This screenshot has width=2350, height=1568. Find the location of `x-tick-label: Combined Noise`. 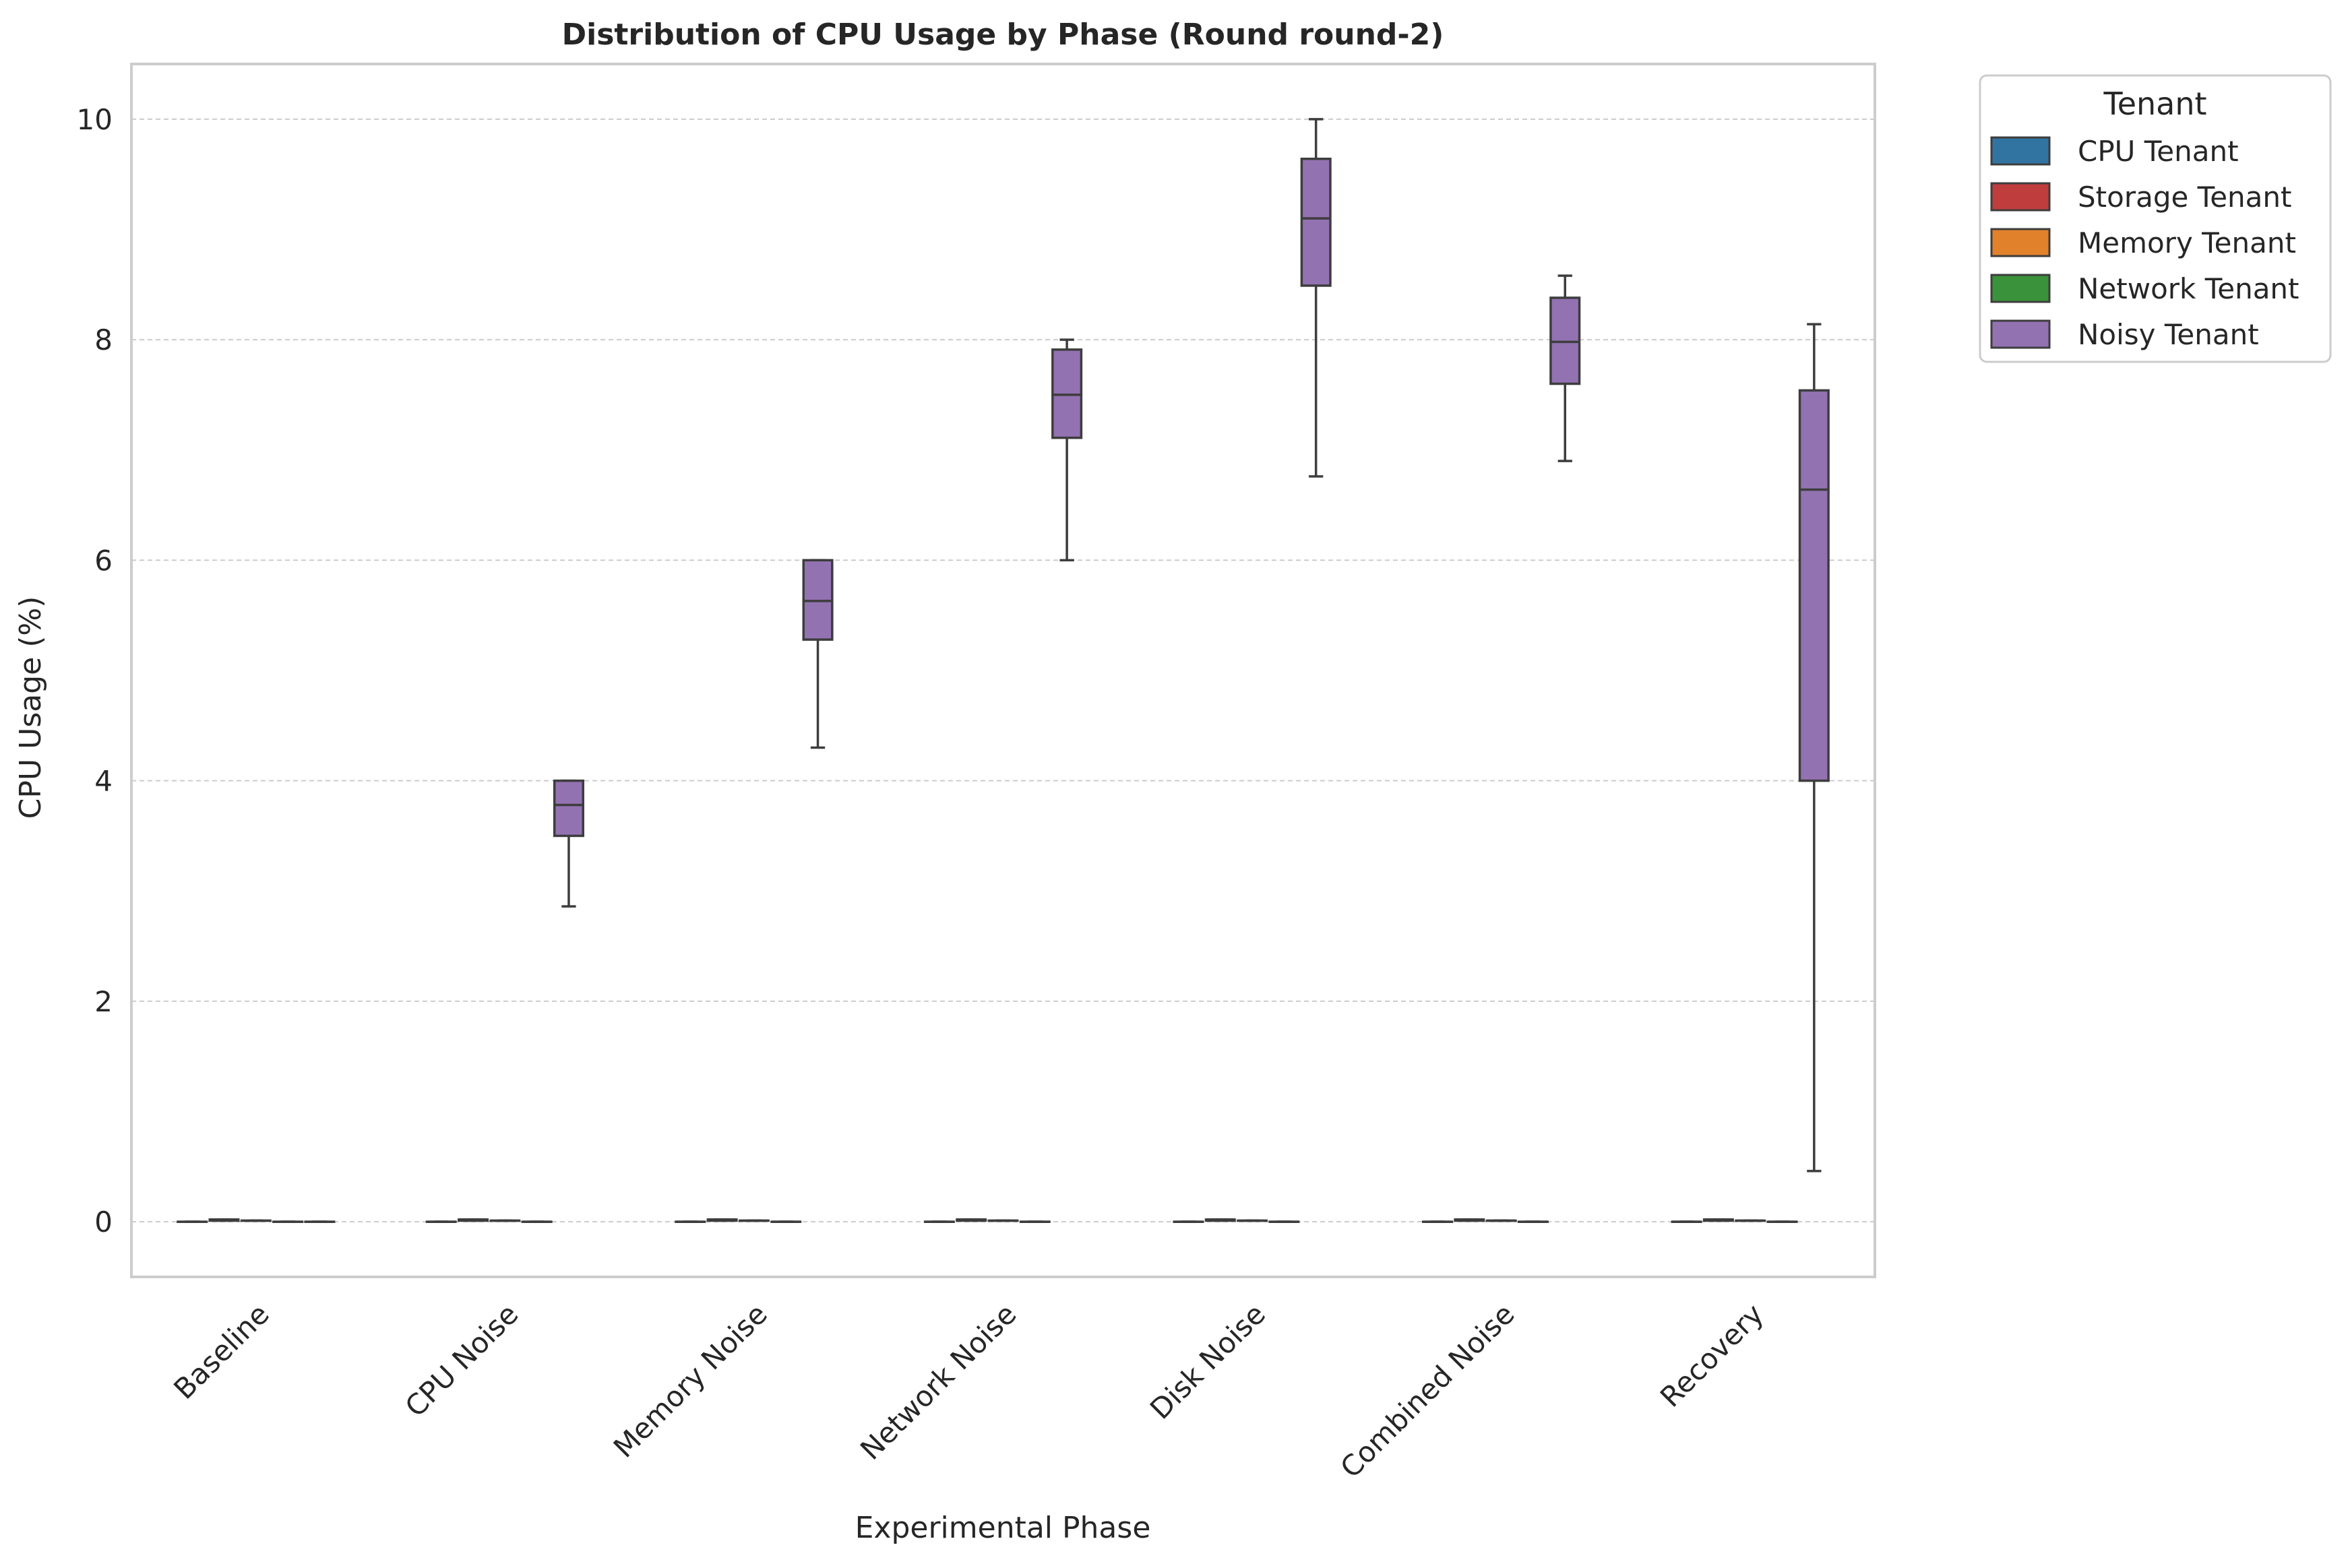

x-tick-label: Combined Noise is located at coordinates (1427, 1390).